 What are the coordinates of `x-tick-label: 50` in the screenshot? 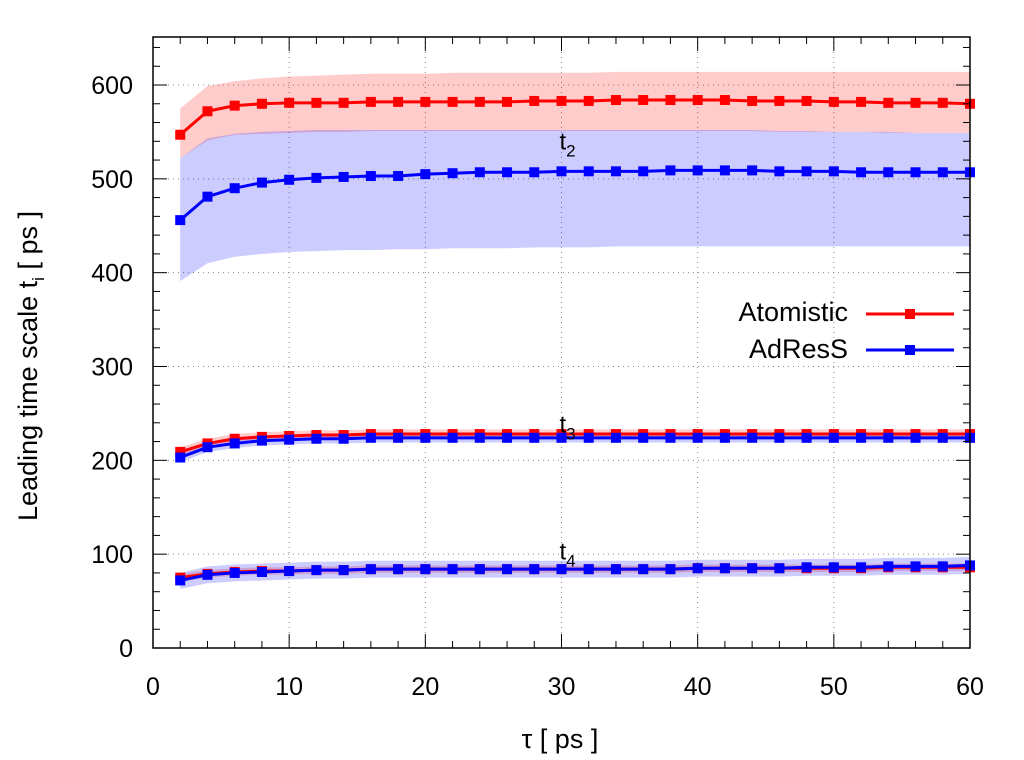 It's located at (834, 687).